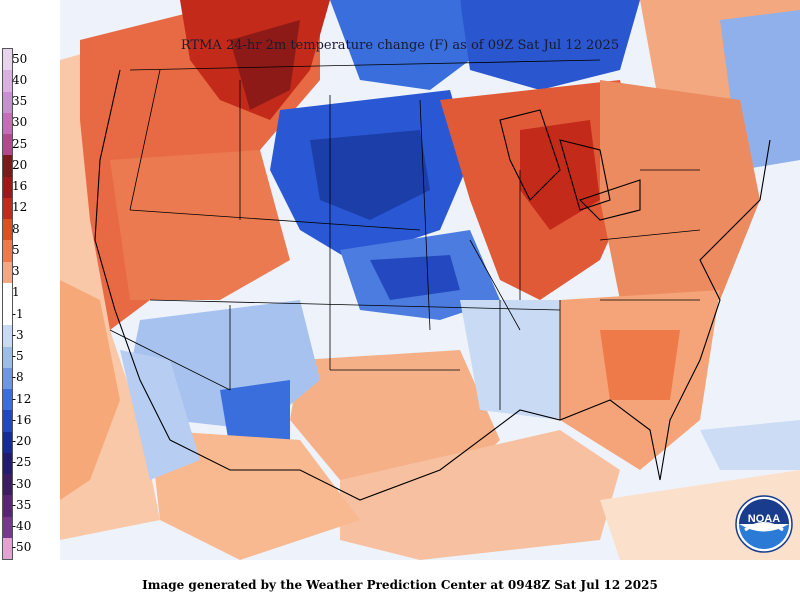 This screenshot has width=800, height=600. What do you see at coordinates (20, 58) in the screenshot?
I see `legend-label: 50` at bounding box center [20, 58].